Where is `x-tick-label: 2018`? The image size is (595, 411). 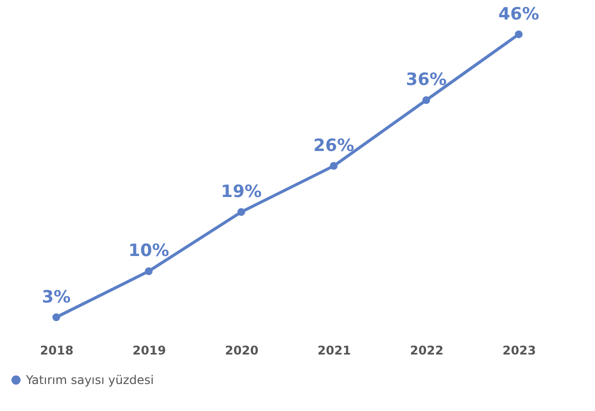 x-tick-label: 2018 is located at coordinates (57, 351).